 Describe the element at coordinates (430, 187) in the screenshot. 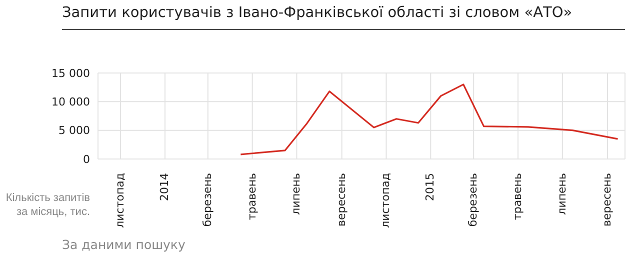

I see `x-tick-label: 2015` at that location.